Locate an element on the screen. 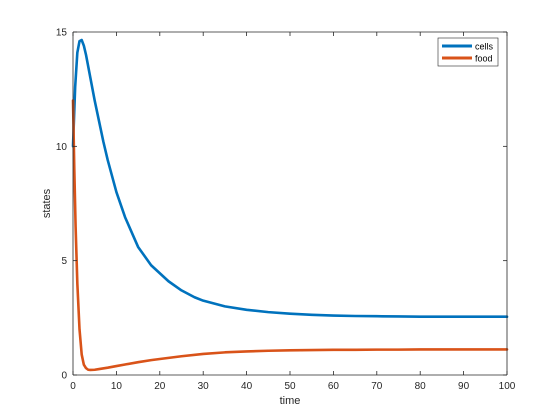 The height and width of the screenshot is (420, 560). x-tick-label: 30 is located at coordinates (204, 386).